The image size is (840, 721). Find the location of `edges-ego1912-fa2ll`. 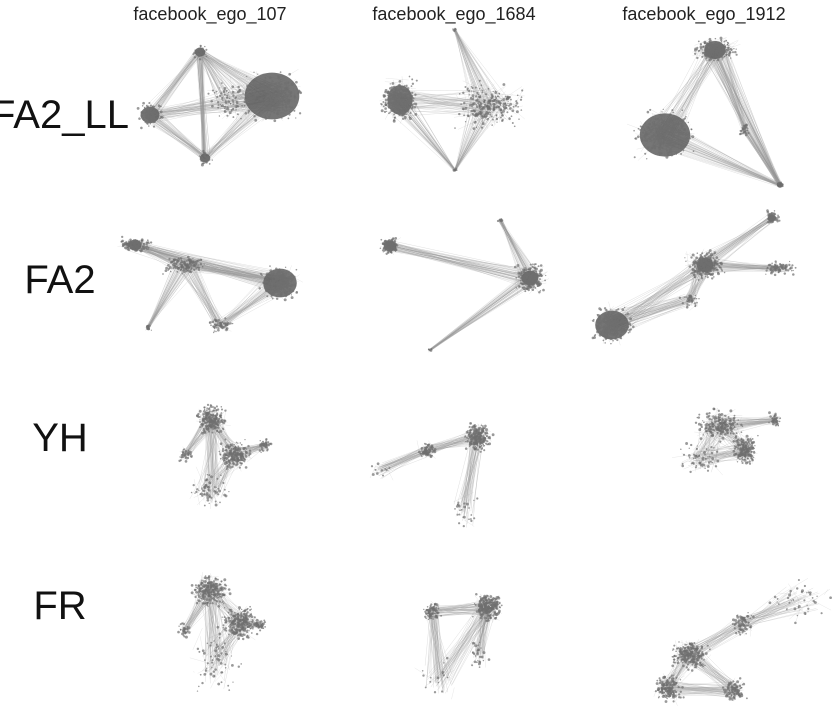

edges-ego1912-fa2ll is located at coordinates (713, 114).